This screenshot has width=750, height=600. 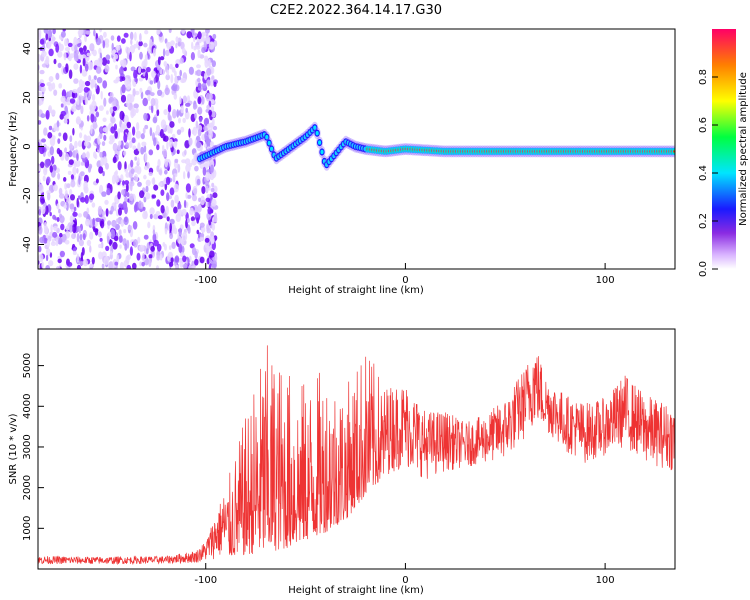 I want to click on colorbar-label: Normalized spectral amplitude, so click(x=743, y=149).